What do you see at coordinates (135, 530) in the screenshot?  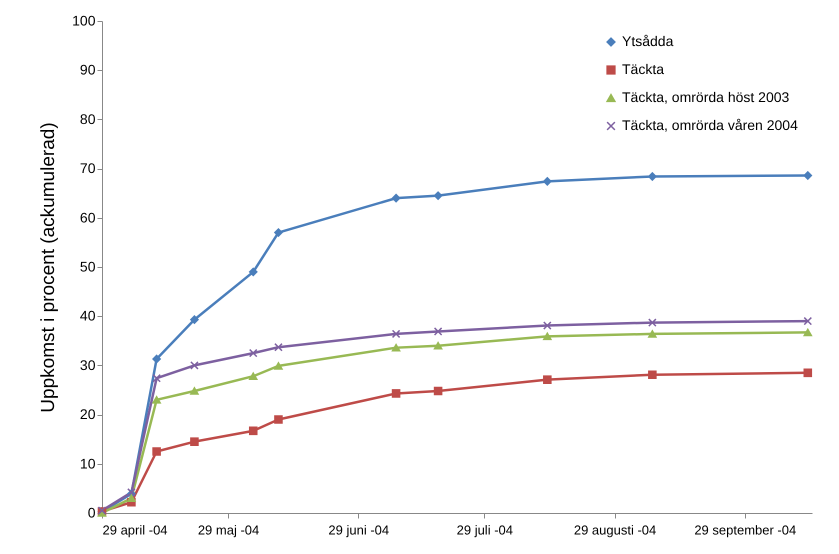 I see `x-tick-label: 29 april -04` at bounding box center [135, 530].